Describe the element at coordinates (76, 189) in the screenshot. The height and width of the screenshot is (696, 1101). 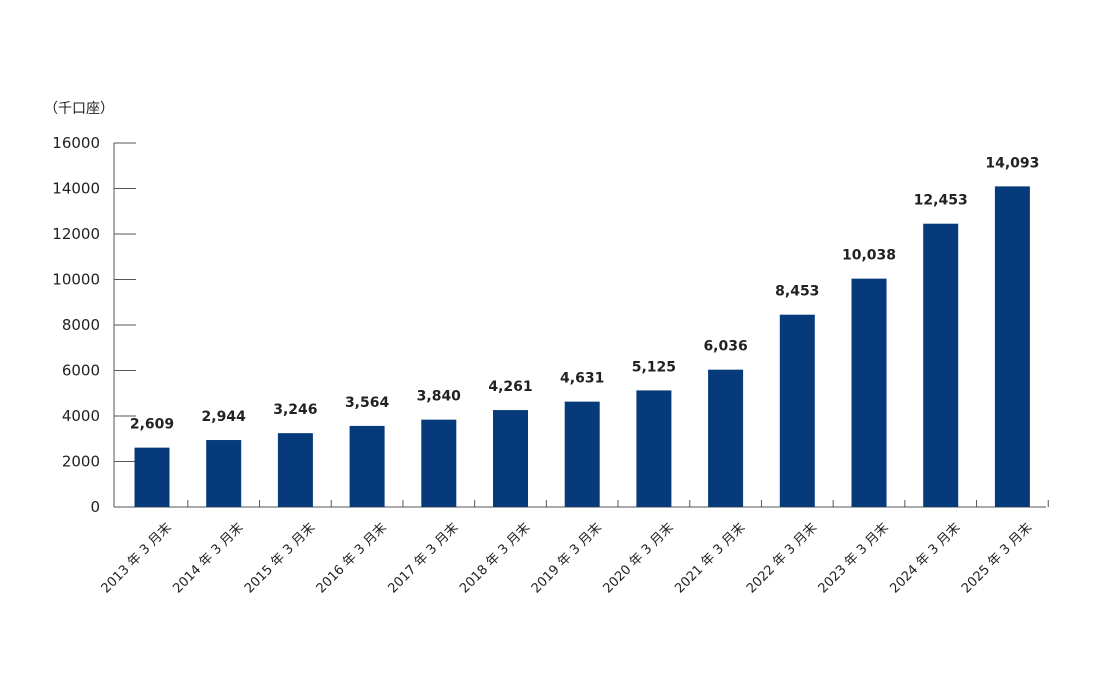
I see `y-tick-label: 14000` at that location.